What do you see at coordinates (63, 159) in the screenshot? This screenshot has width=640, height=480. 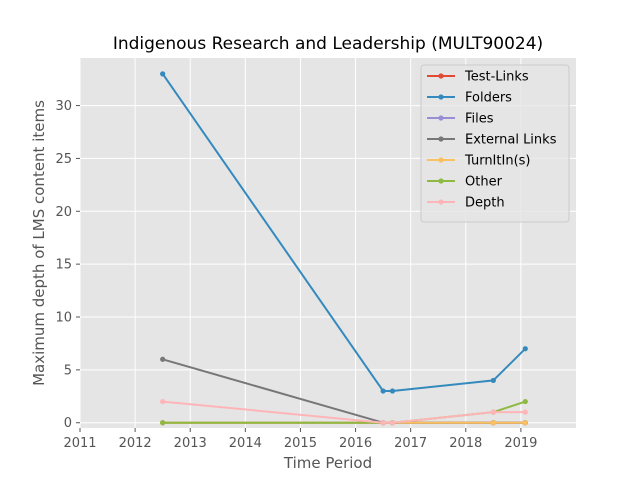 I see `y-tick-label: 25` at bounding box center [63, 159].